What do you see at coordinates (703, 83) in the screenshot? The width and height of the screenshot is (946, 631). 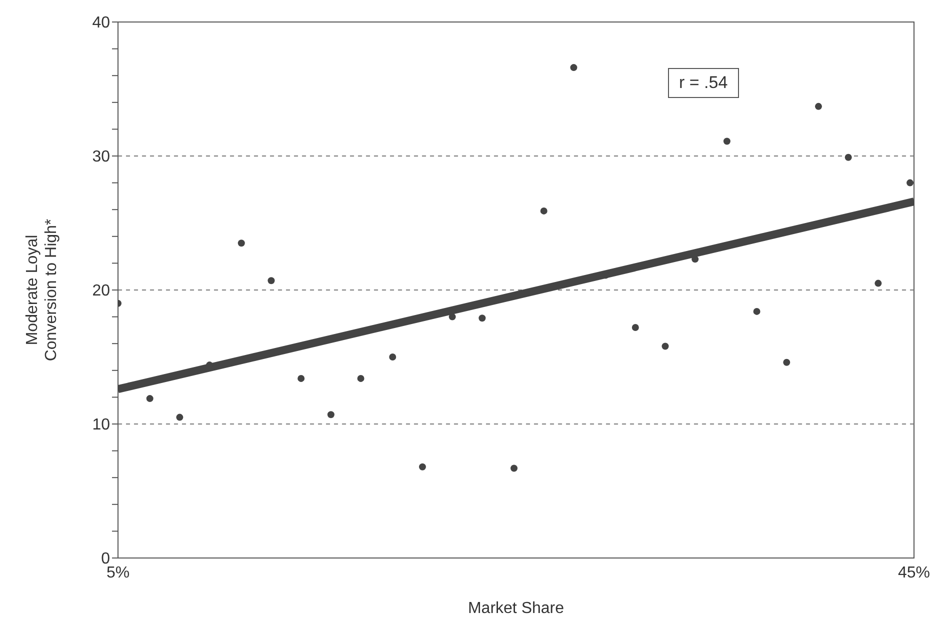 I see `annotation: r = .54` at bounding box center [703, 83].